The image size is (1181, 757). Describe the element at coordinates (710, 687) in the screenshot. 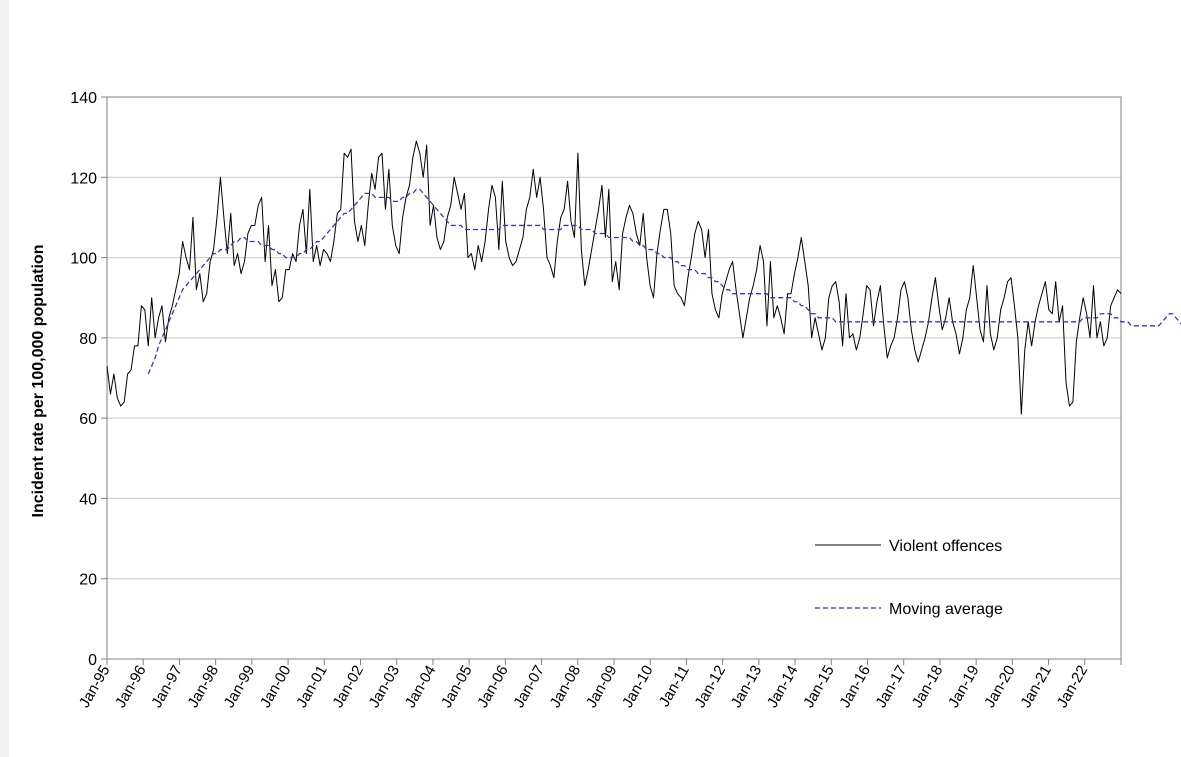

I see `x-tick-label-jan-12: Jan-12` at that location.